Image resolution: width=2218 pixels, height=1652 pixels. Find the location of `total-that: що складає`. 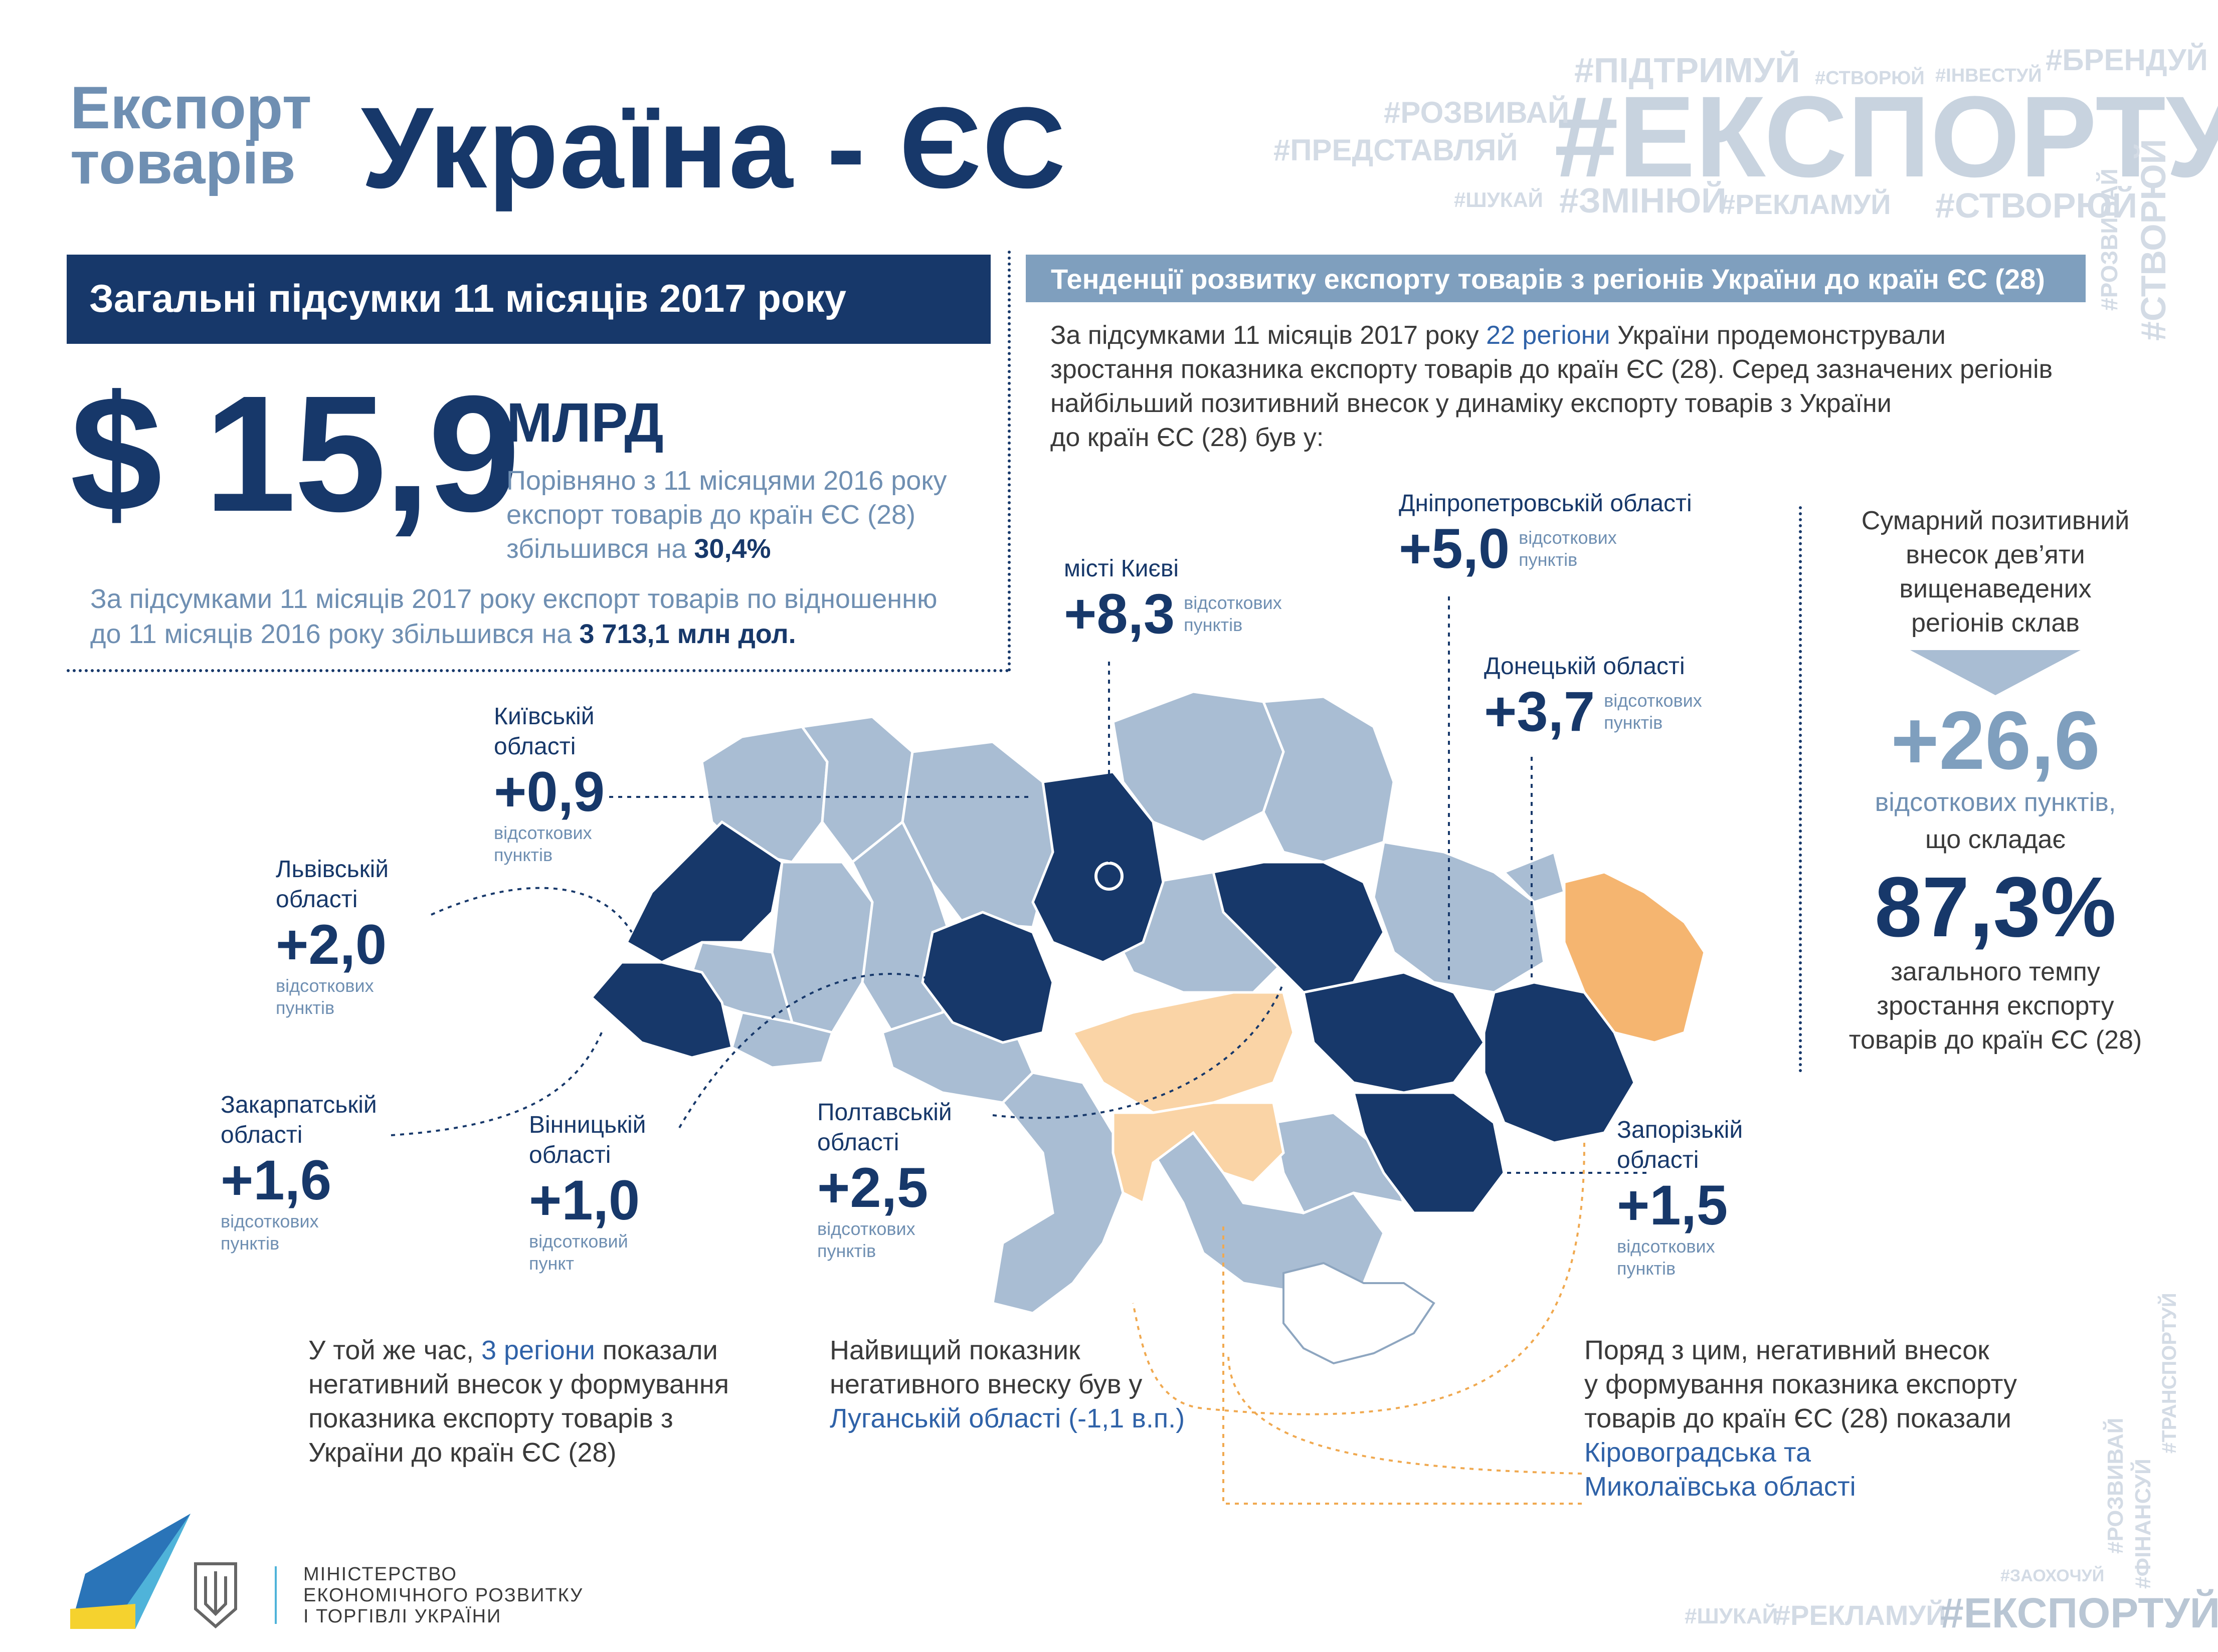

total-that: що складає is located at coordinates (1995, 840).